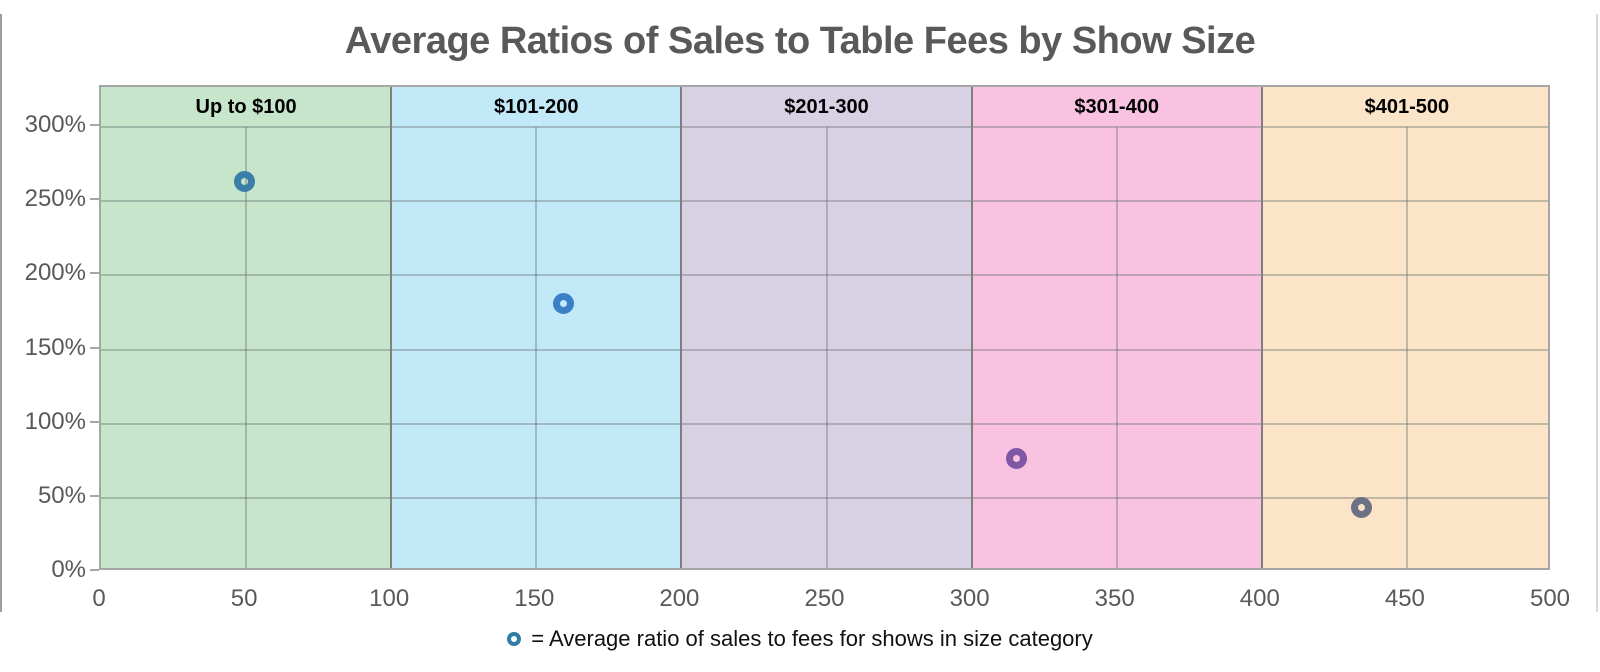  What do you see at coordinates (99, 598) in the screenshot?
I see `x-axis-tick-label-0: 0` at bounding box center [99, 598].